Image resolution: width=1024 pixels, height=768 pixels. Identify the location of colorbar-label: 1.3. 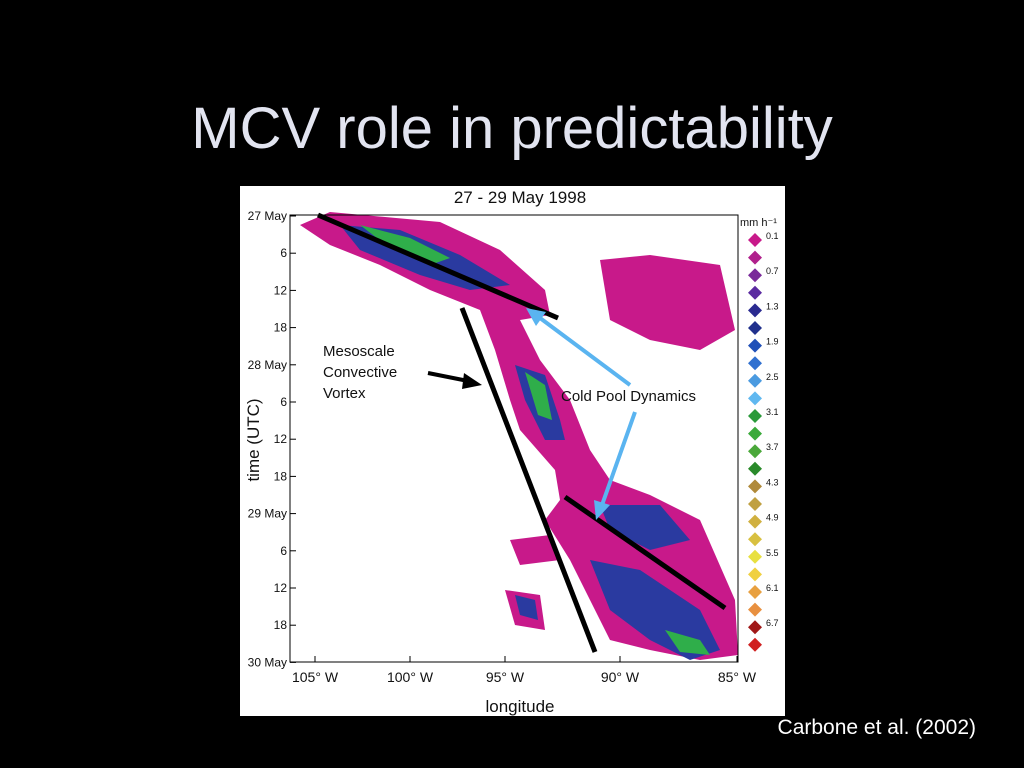
(772, 306).